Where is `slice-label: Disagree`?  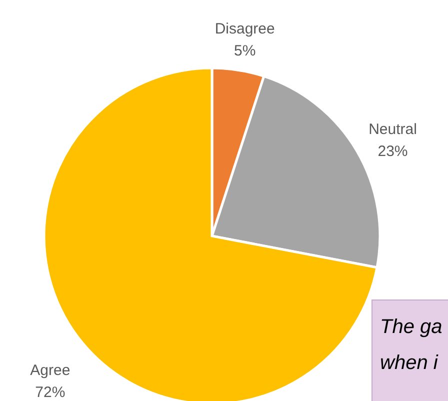
slice-label: Disagree is located at coordinates (244, 29).